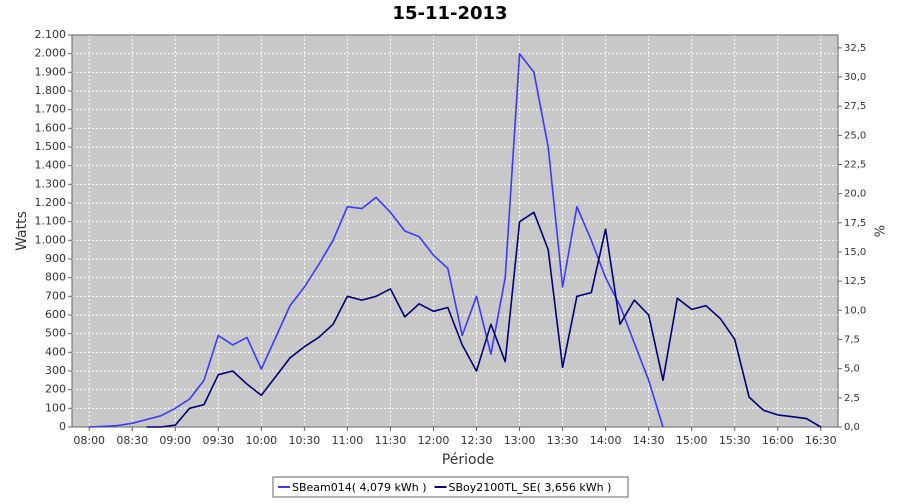 The height and width of the screenshot is (504, 900). What do you see at coordinates (821, 440) in the screenshot?
I see `x-tick-label: 16:30` at bounding box center [821, 440].